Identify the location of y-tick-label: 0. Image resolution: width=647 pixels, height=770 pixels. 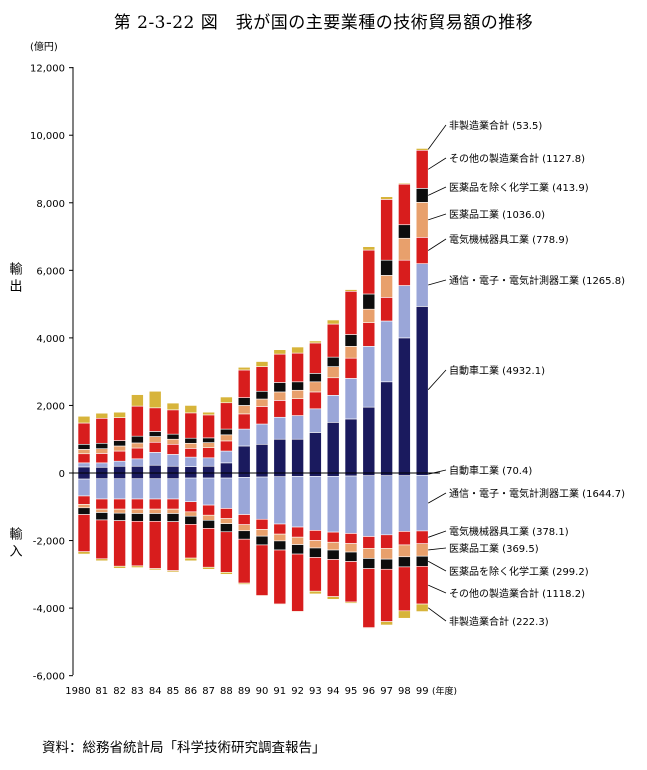
(62, 474).